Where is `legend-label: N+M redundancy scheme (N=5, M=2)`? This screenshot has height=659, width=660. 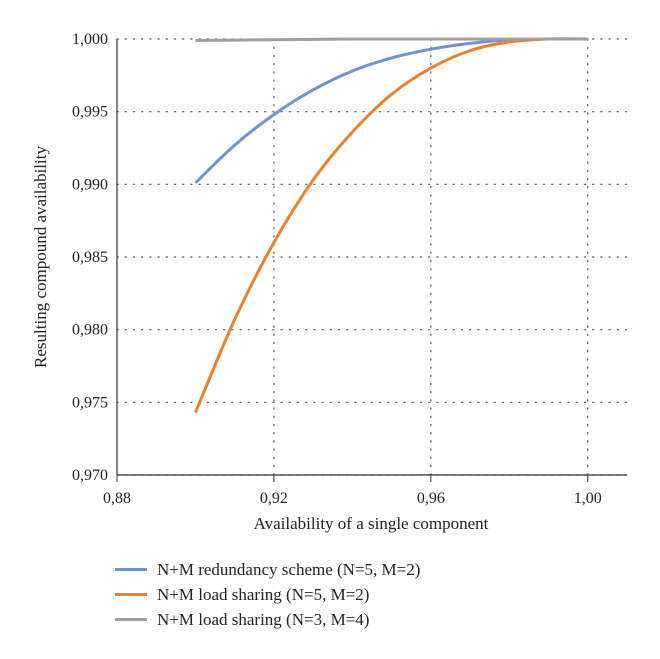 legend-label: N+M redundancy scheme (N=5, M=2) is located at coordinates (289, 569).